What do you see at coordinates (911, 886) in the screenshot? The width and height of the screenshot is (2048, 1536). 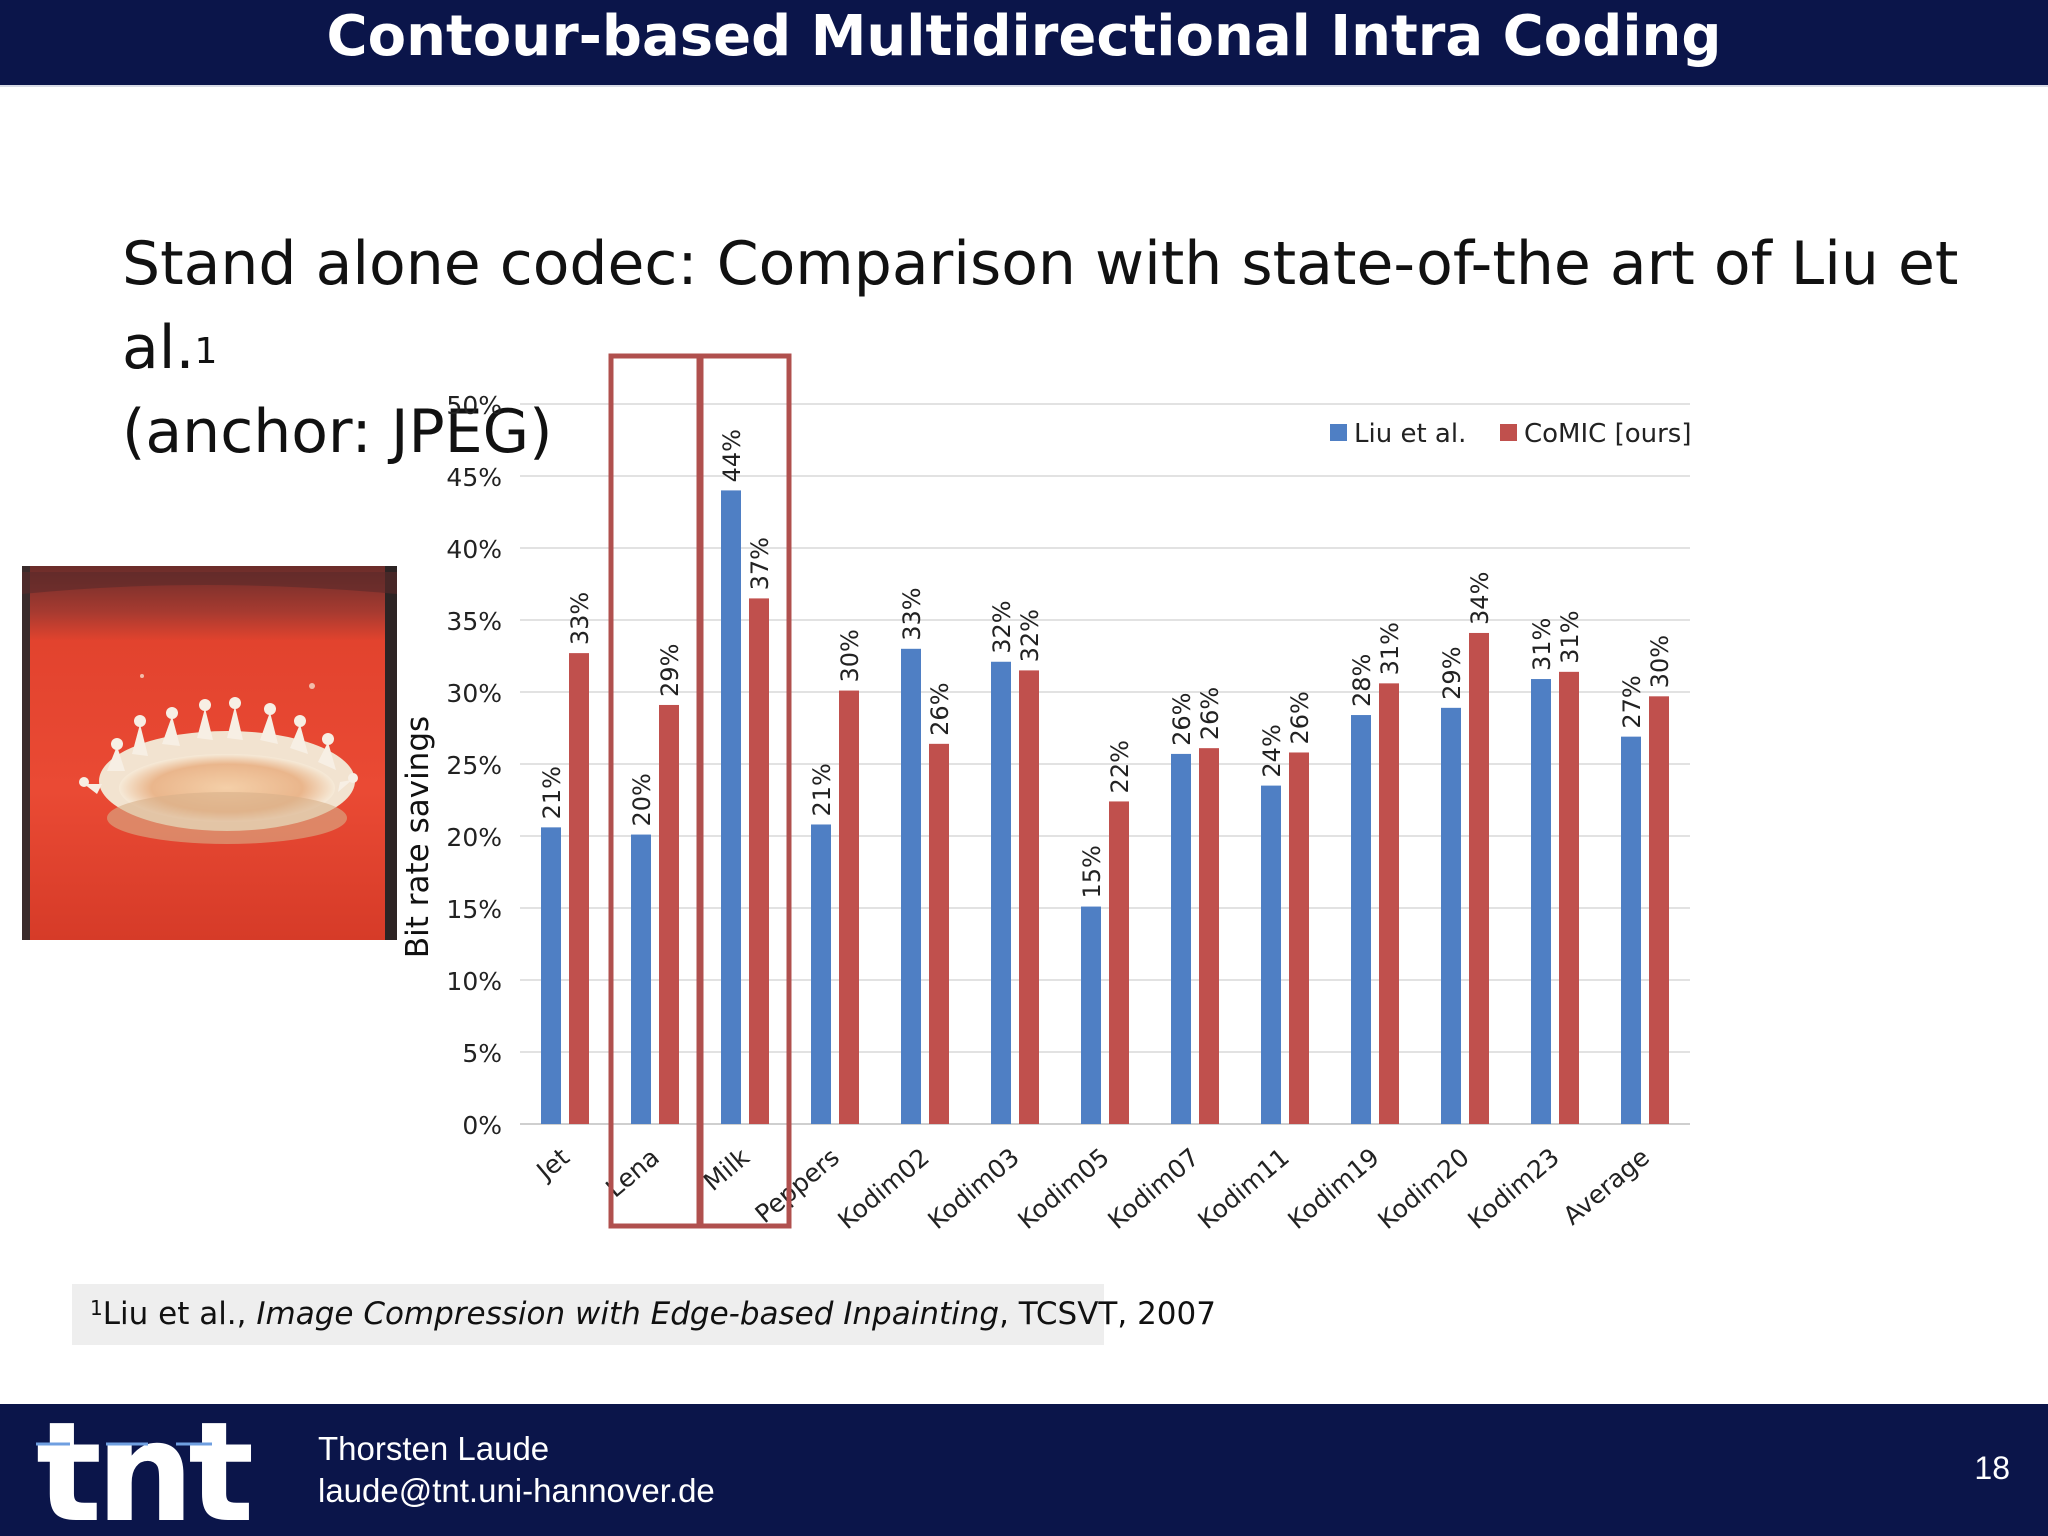 I see `bar-liu-kodim02` at bounding box center [911, 886].